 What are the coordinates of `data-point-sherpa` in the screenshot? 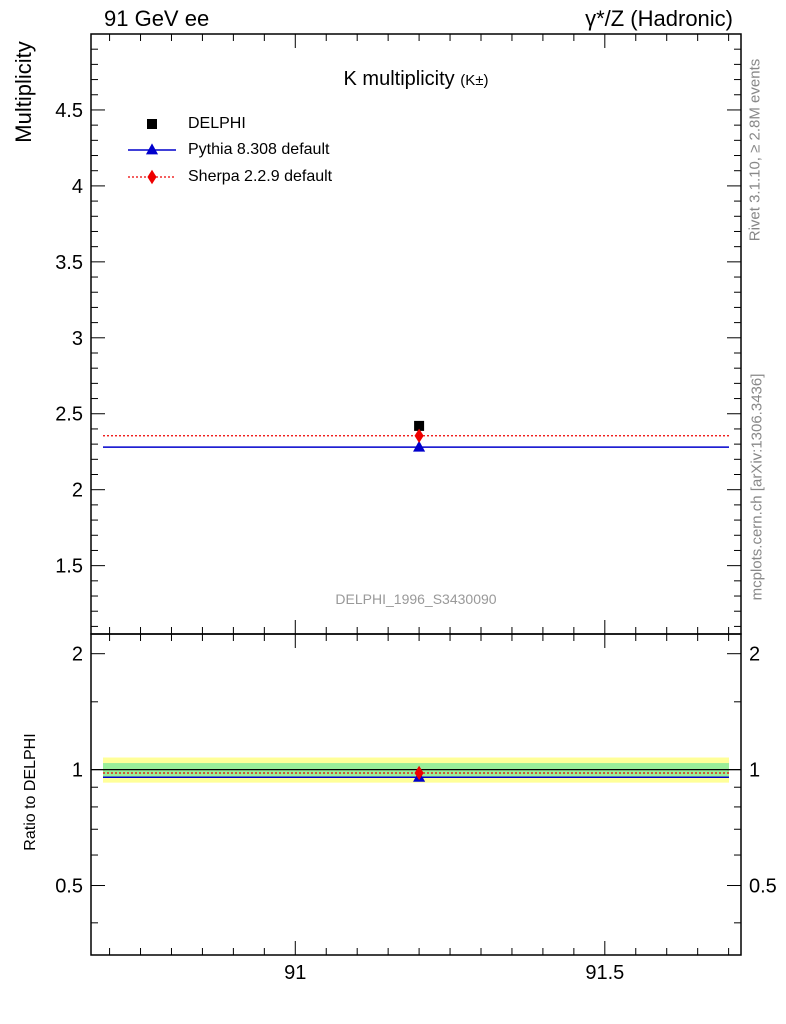 It's located at (419, 435).